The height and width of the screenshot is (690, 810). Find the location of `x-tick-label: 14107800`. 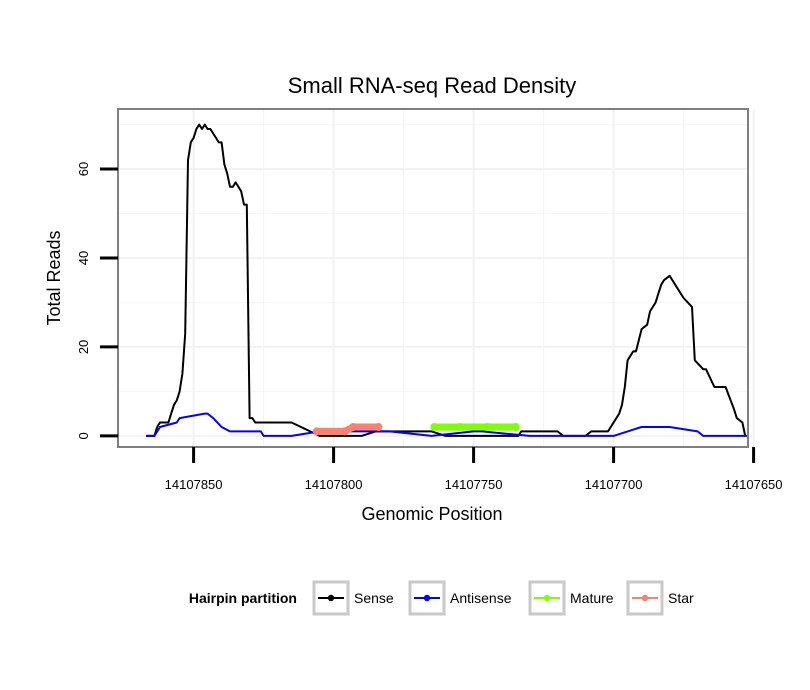

x-tick-label: 14107800 is located at coordinates (334, 484).